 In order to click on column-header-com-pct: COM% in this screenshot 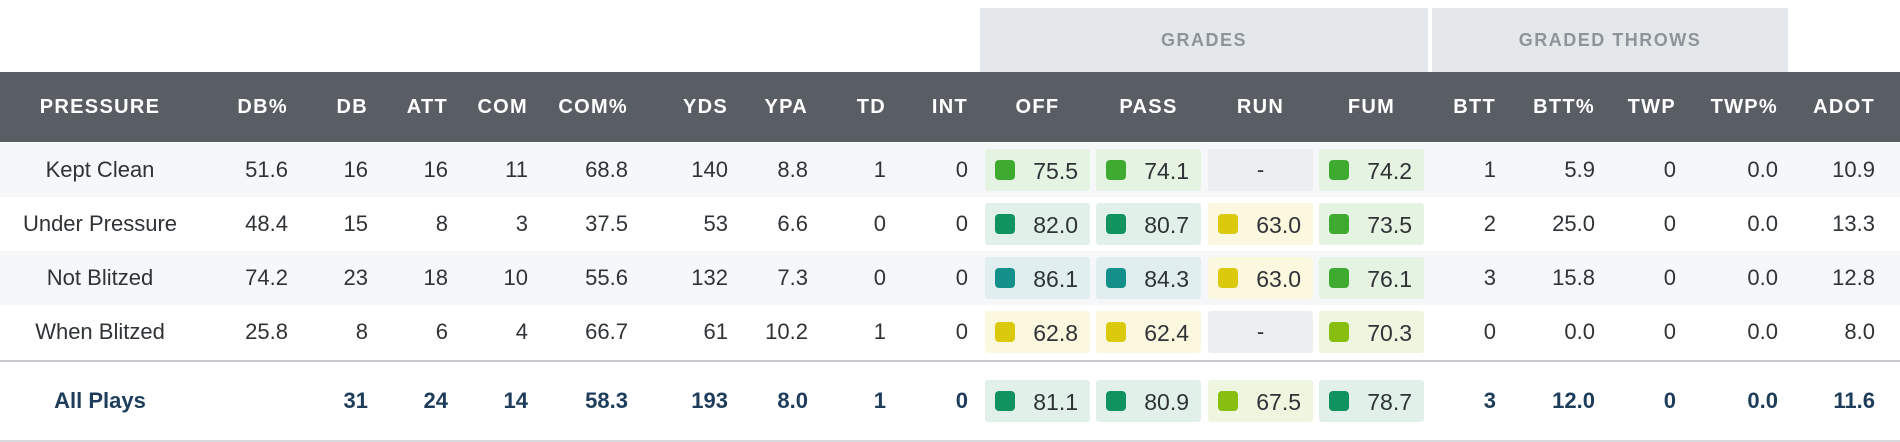, I will do `click(593, 107)`.